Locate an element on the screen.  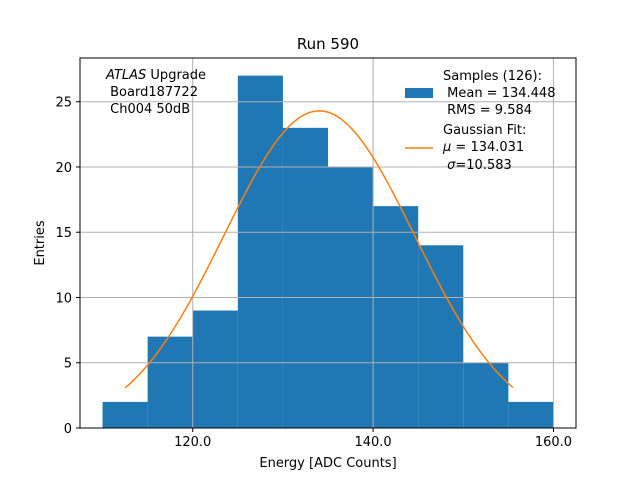
legend-fit-mu: μ = 134.031 is located at coordinates (483, 147).